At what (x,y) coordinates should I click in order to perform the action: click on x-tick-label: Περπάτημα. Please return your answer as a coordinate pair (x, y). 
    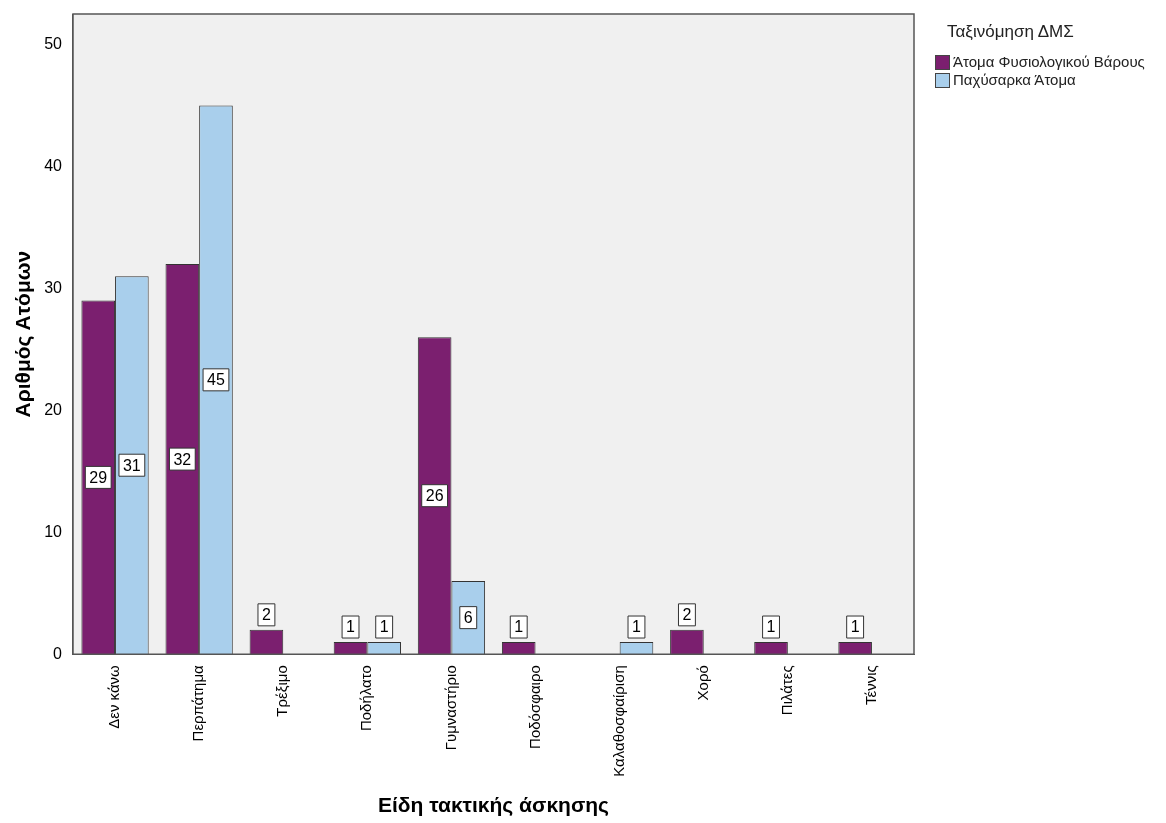
    Looking at the image, I should click on (198, 703).